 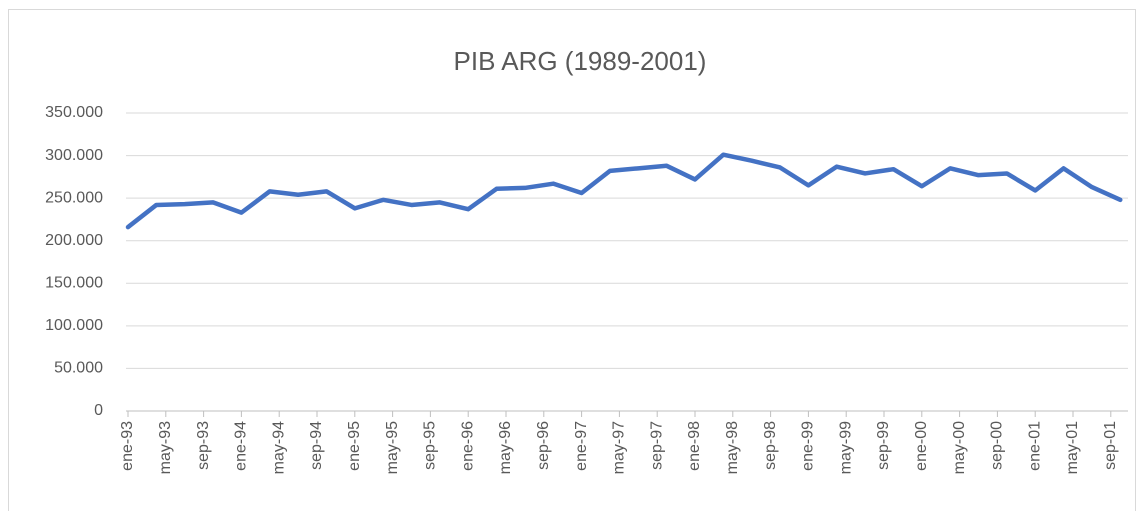 What do you see at coordinates (278, 447) in the screenshot?
I see `x-tick-label: may-94` at bounding box center [278, 447].